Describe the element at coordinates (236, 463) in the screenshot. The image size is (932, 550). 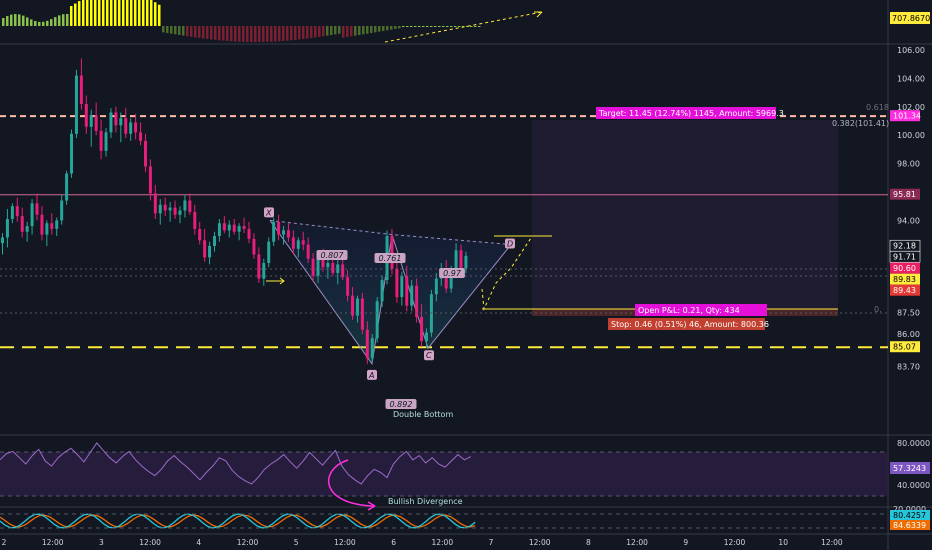
I see `rsi-line` at that location.